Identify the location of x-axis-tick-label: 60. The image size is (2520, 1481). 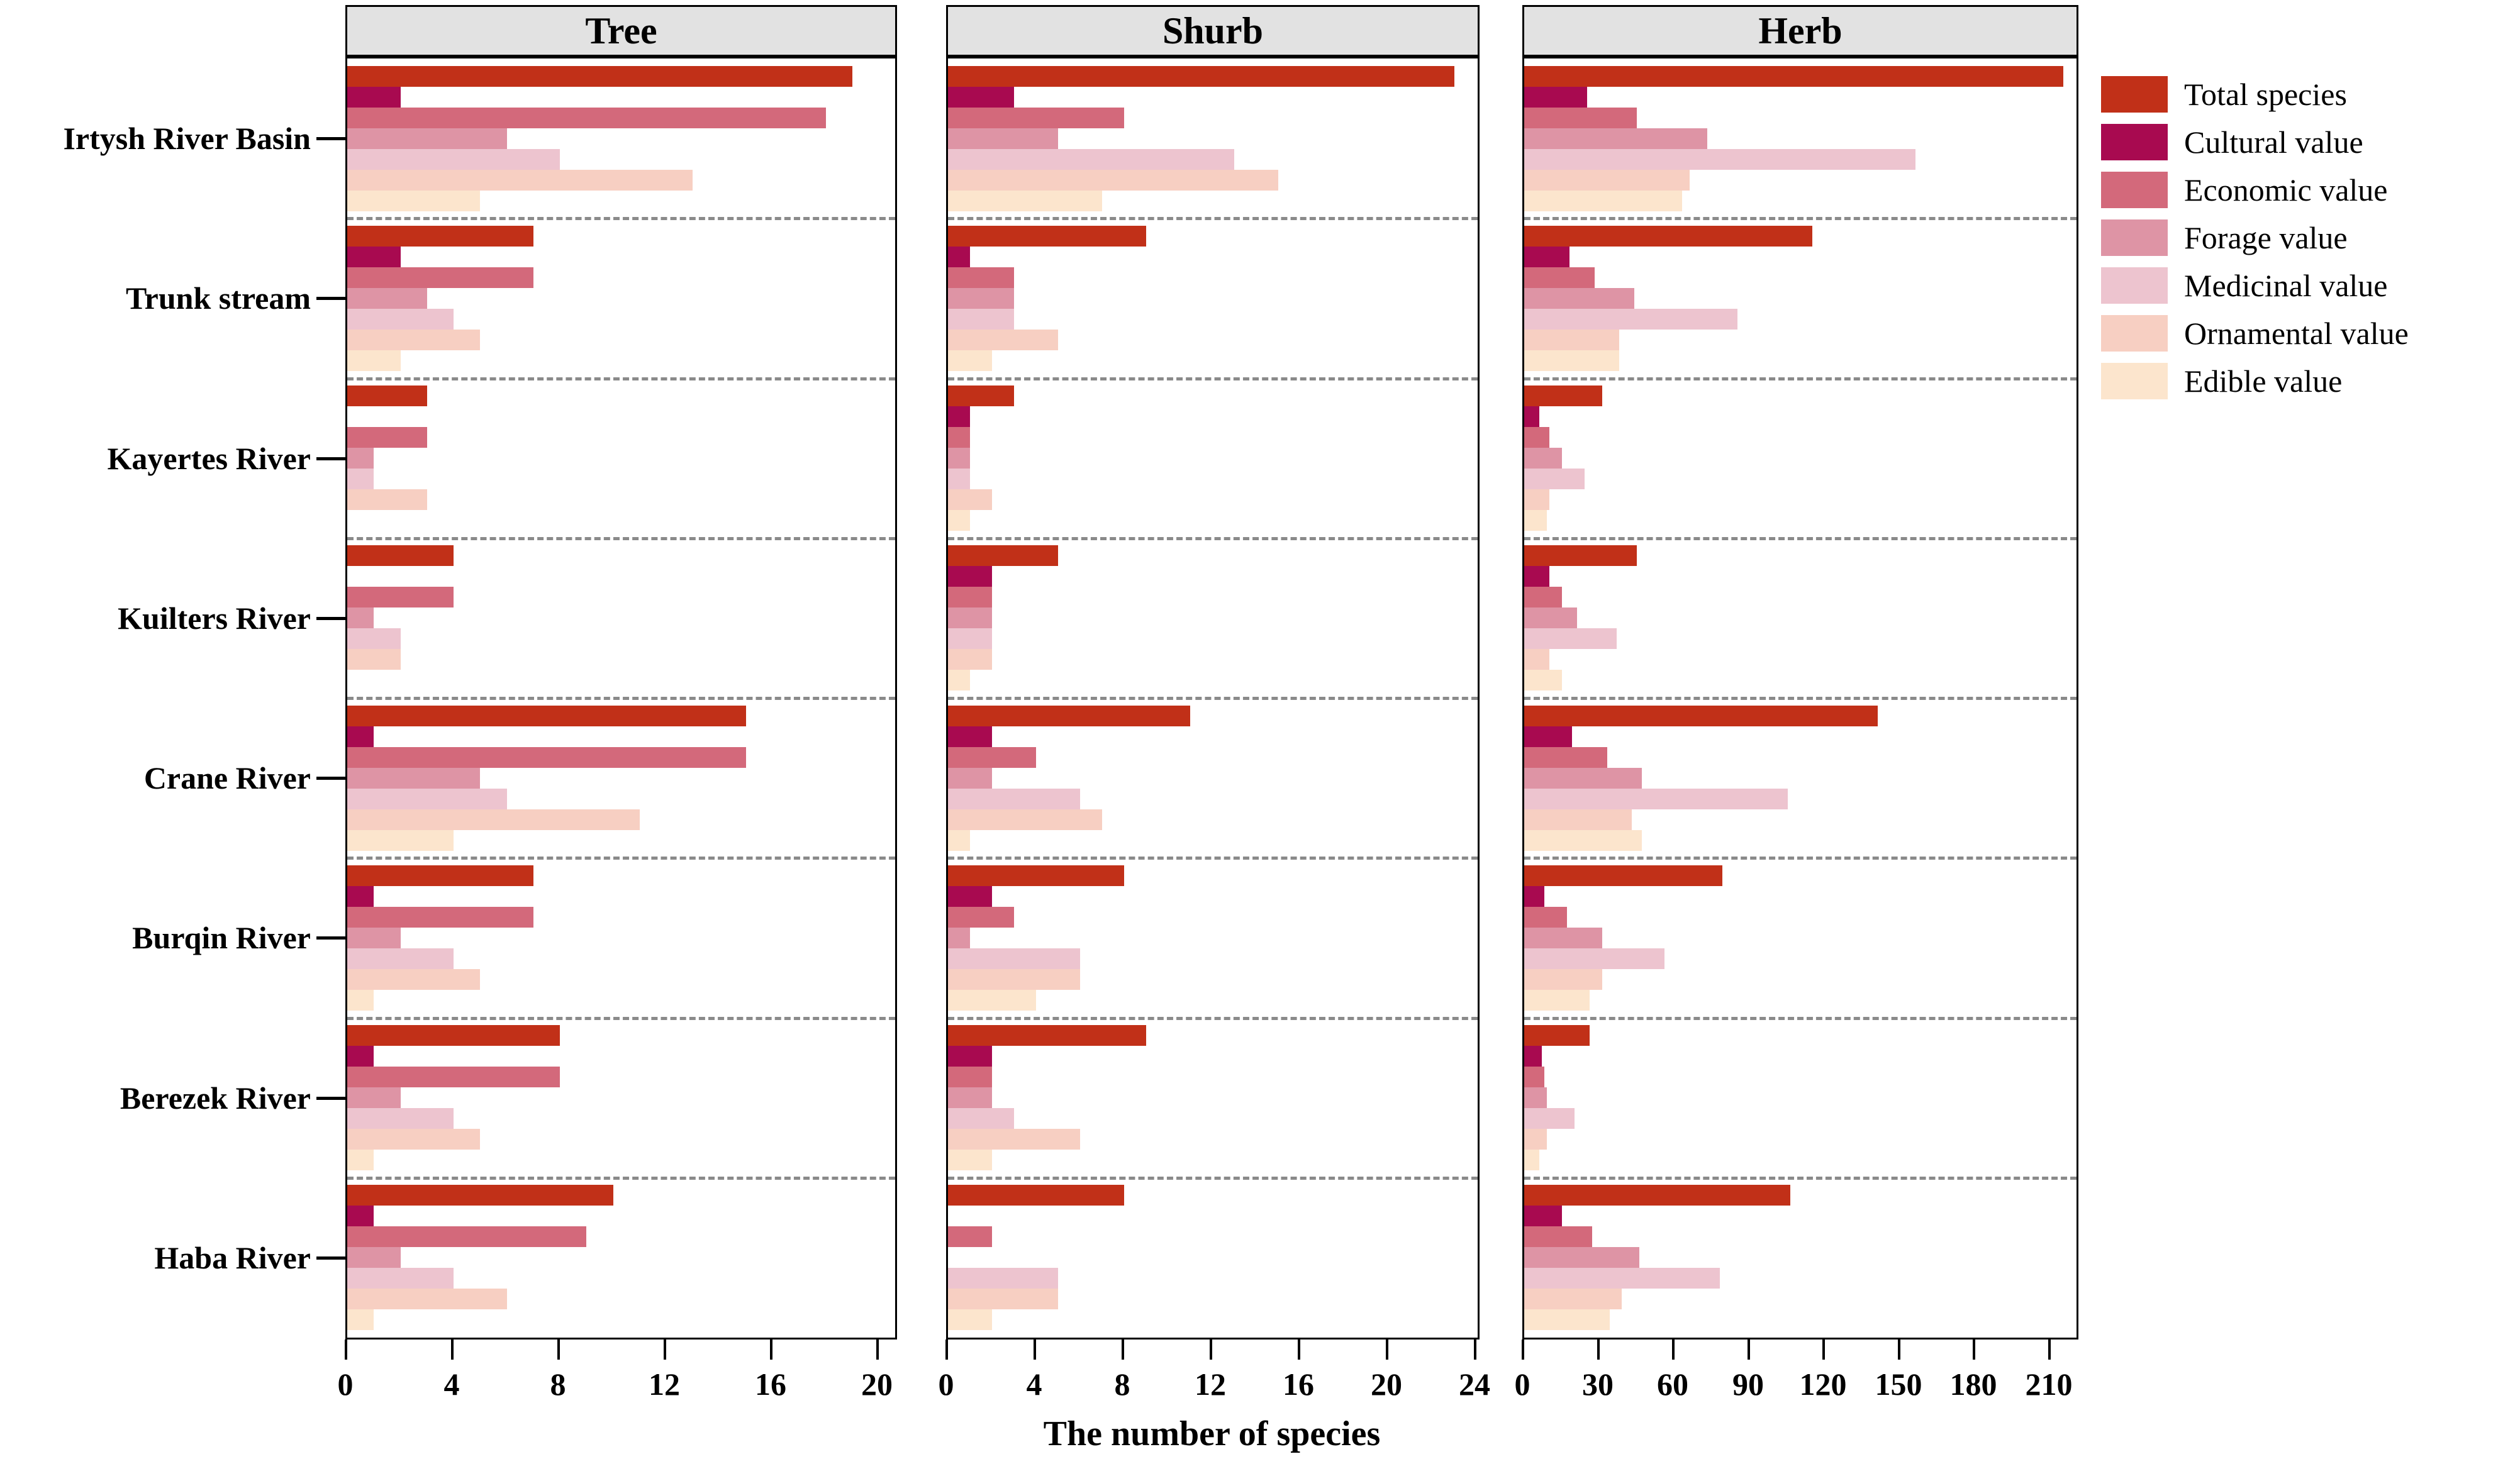
(1672, 1384).